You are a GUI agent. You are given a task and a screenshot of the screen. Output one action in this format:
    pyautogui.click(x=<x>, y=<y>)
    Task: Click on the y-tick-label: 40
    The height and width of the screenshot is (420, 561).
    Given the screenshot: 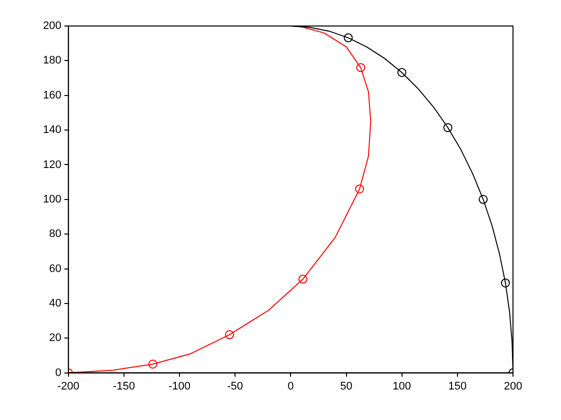 What is the action you would take?
    pyautogui.click(x=55, y=303)
    